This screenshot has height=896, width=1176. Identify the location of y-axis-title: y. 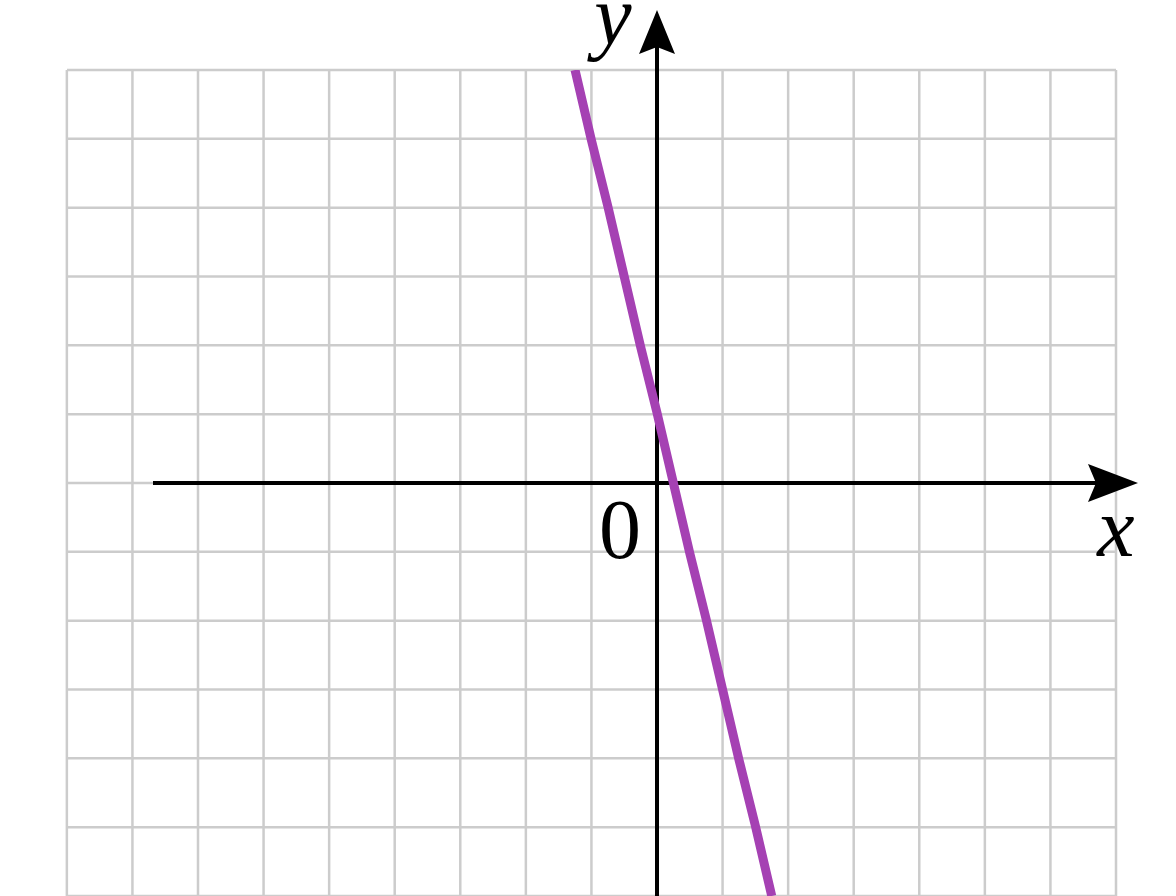
(609, 31).